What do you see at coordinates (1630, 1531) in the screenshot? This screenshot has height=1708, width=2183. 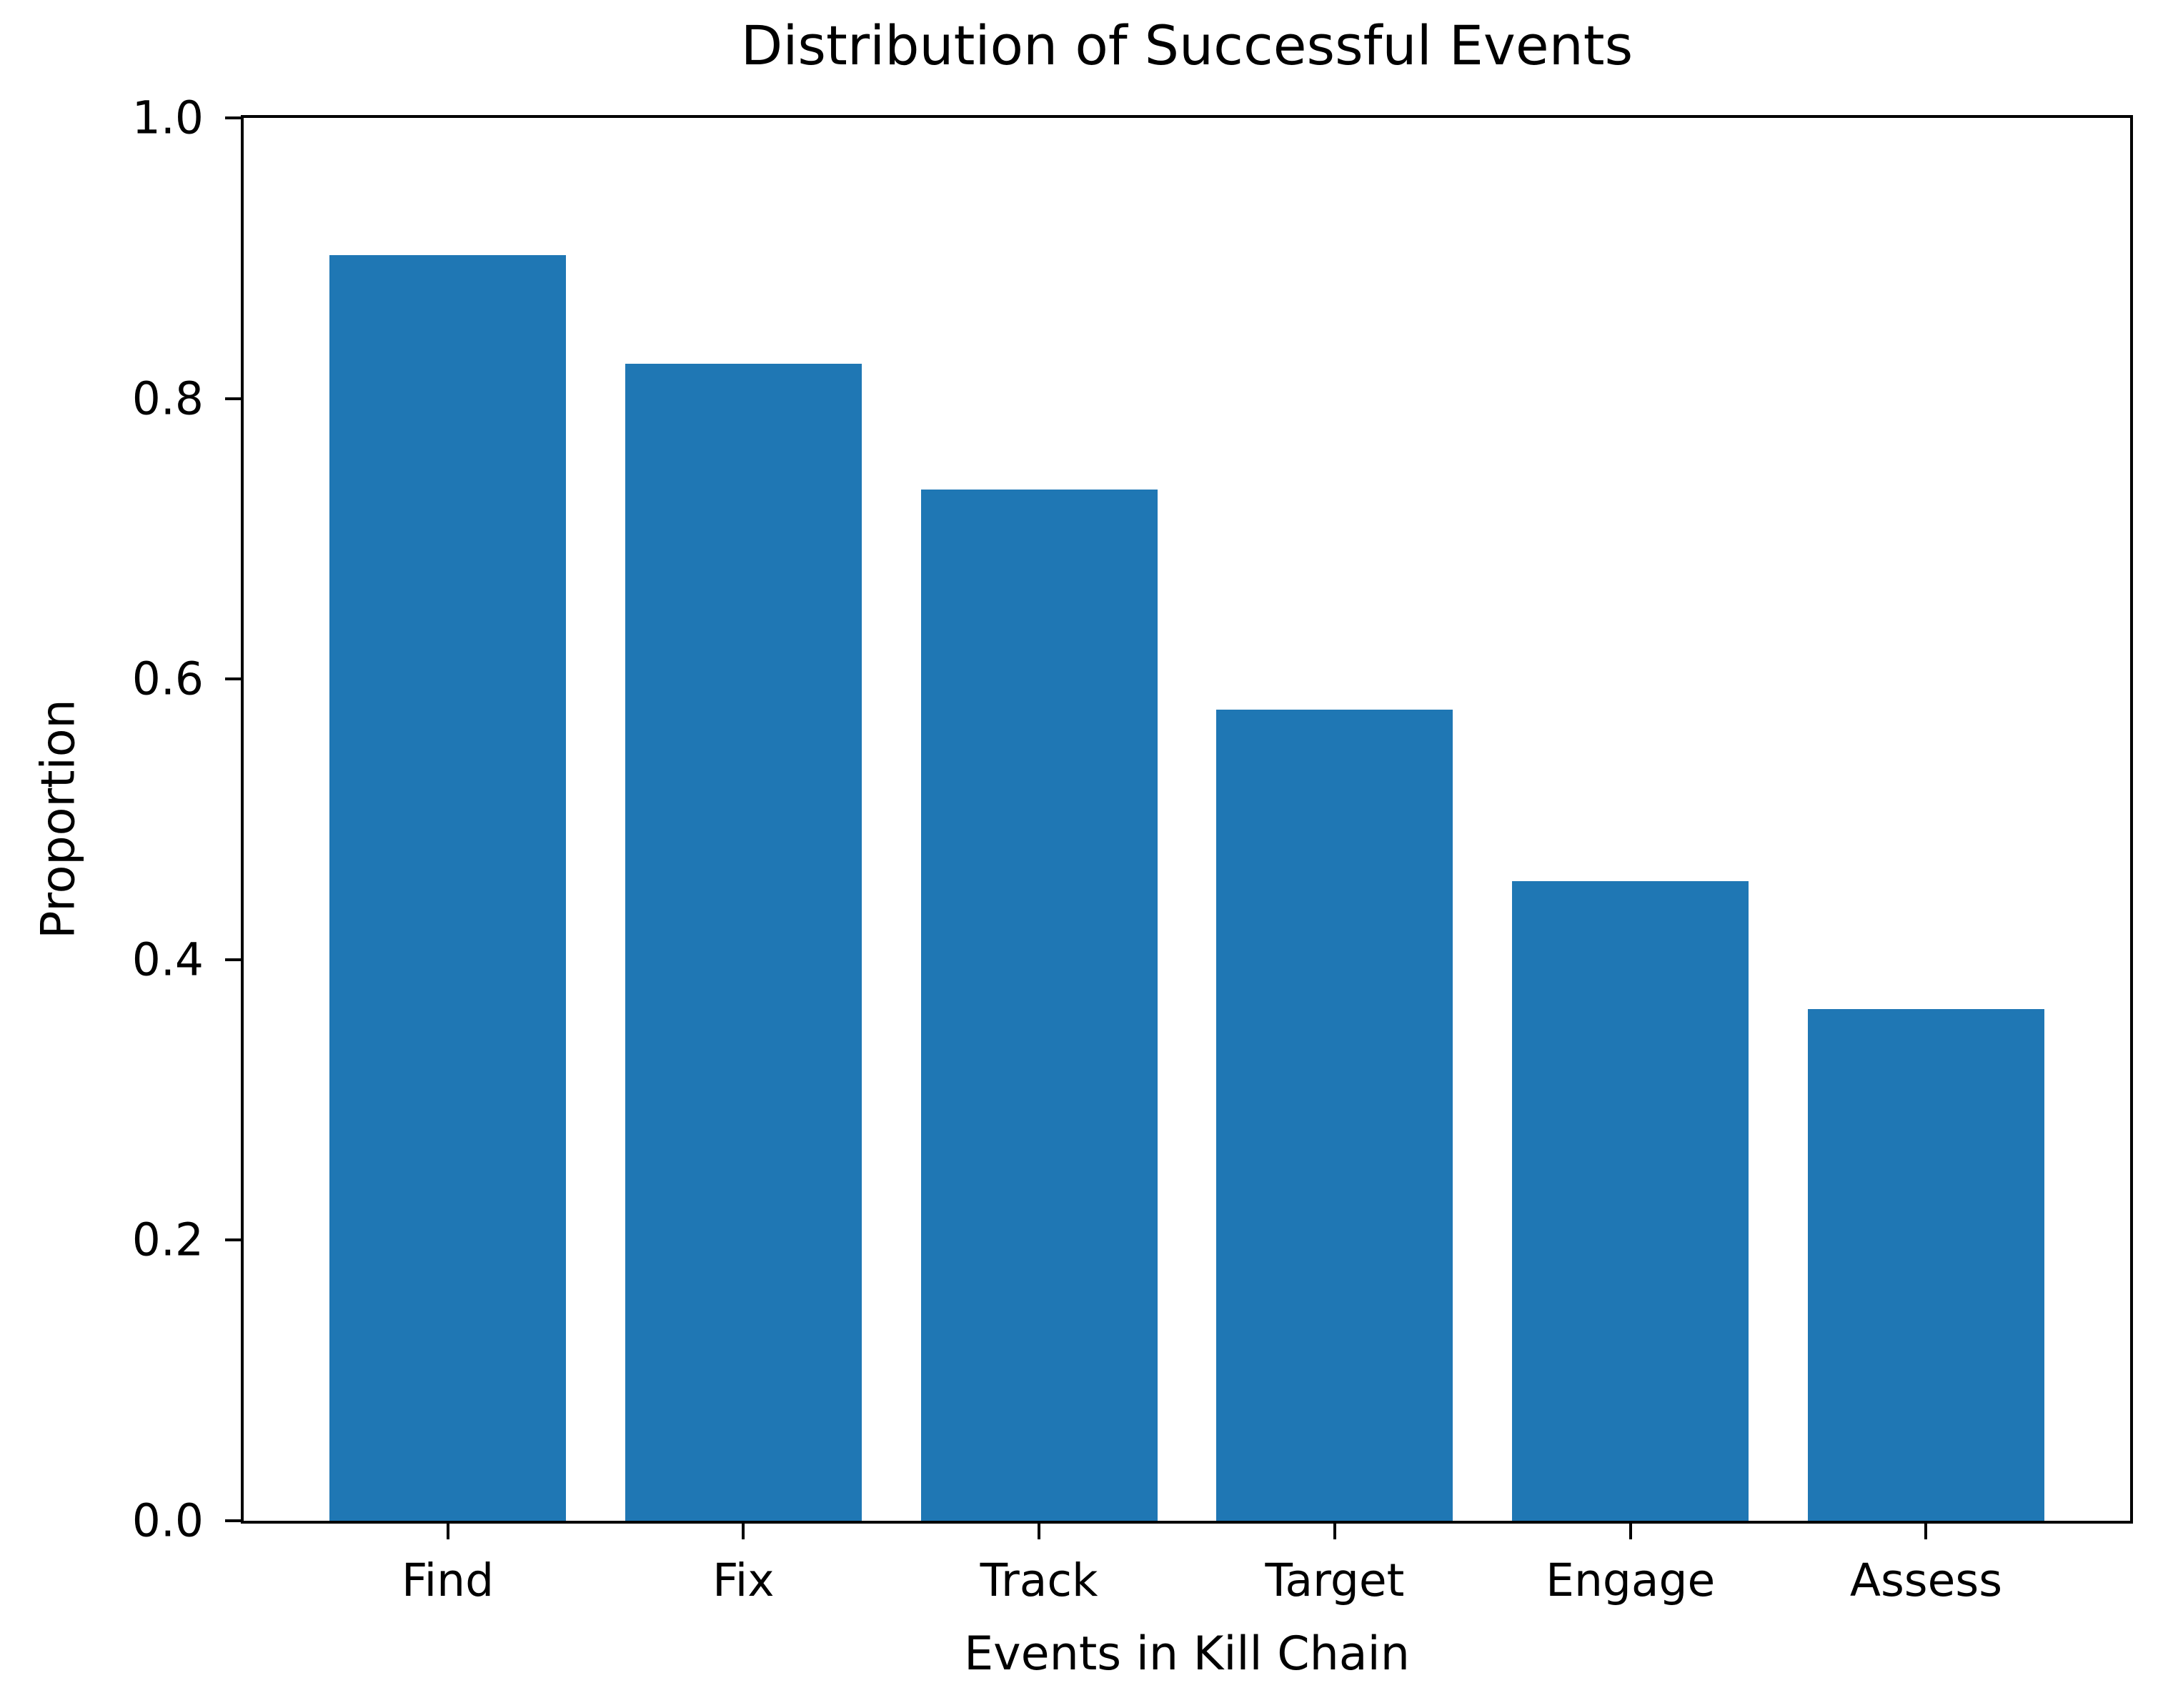 I see `x-tick-engage` at bounding box center [1630, 1531].